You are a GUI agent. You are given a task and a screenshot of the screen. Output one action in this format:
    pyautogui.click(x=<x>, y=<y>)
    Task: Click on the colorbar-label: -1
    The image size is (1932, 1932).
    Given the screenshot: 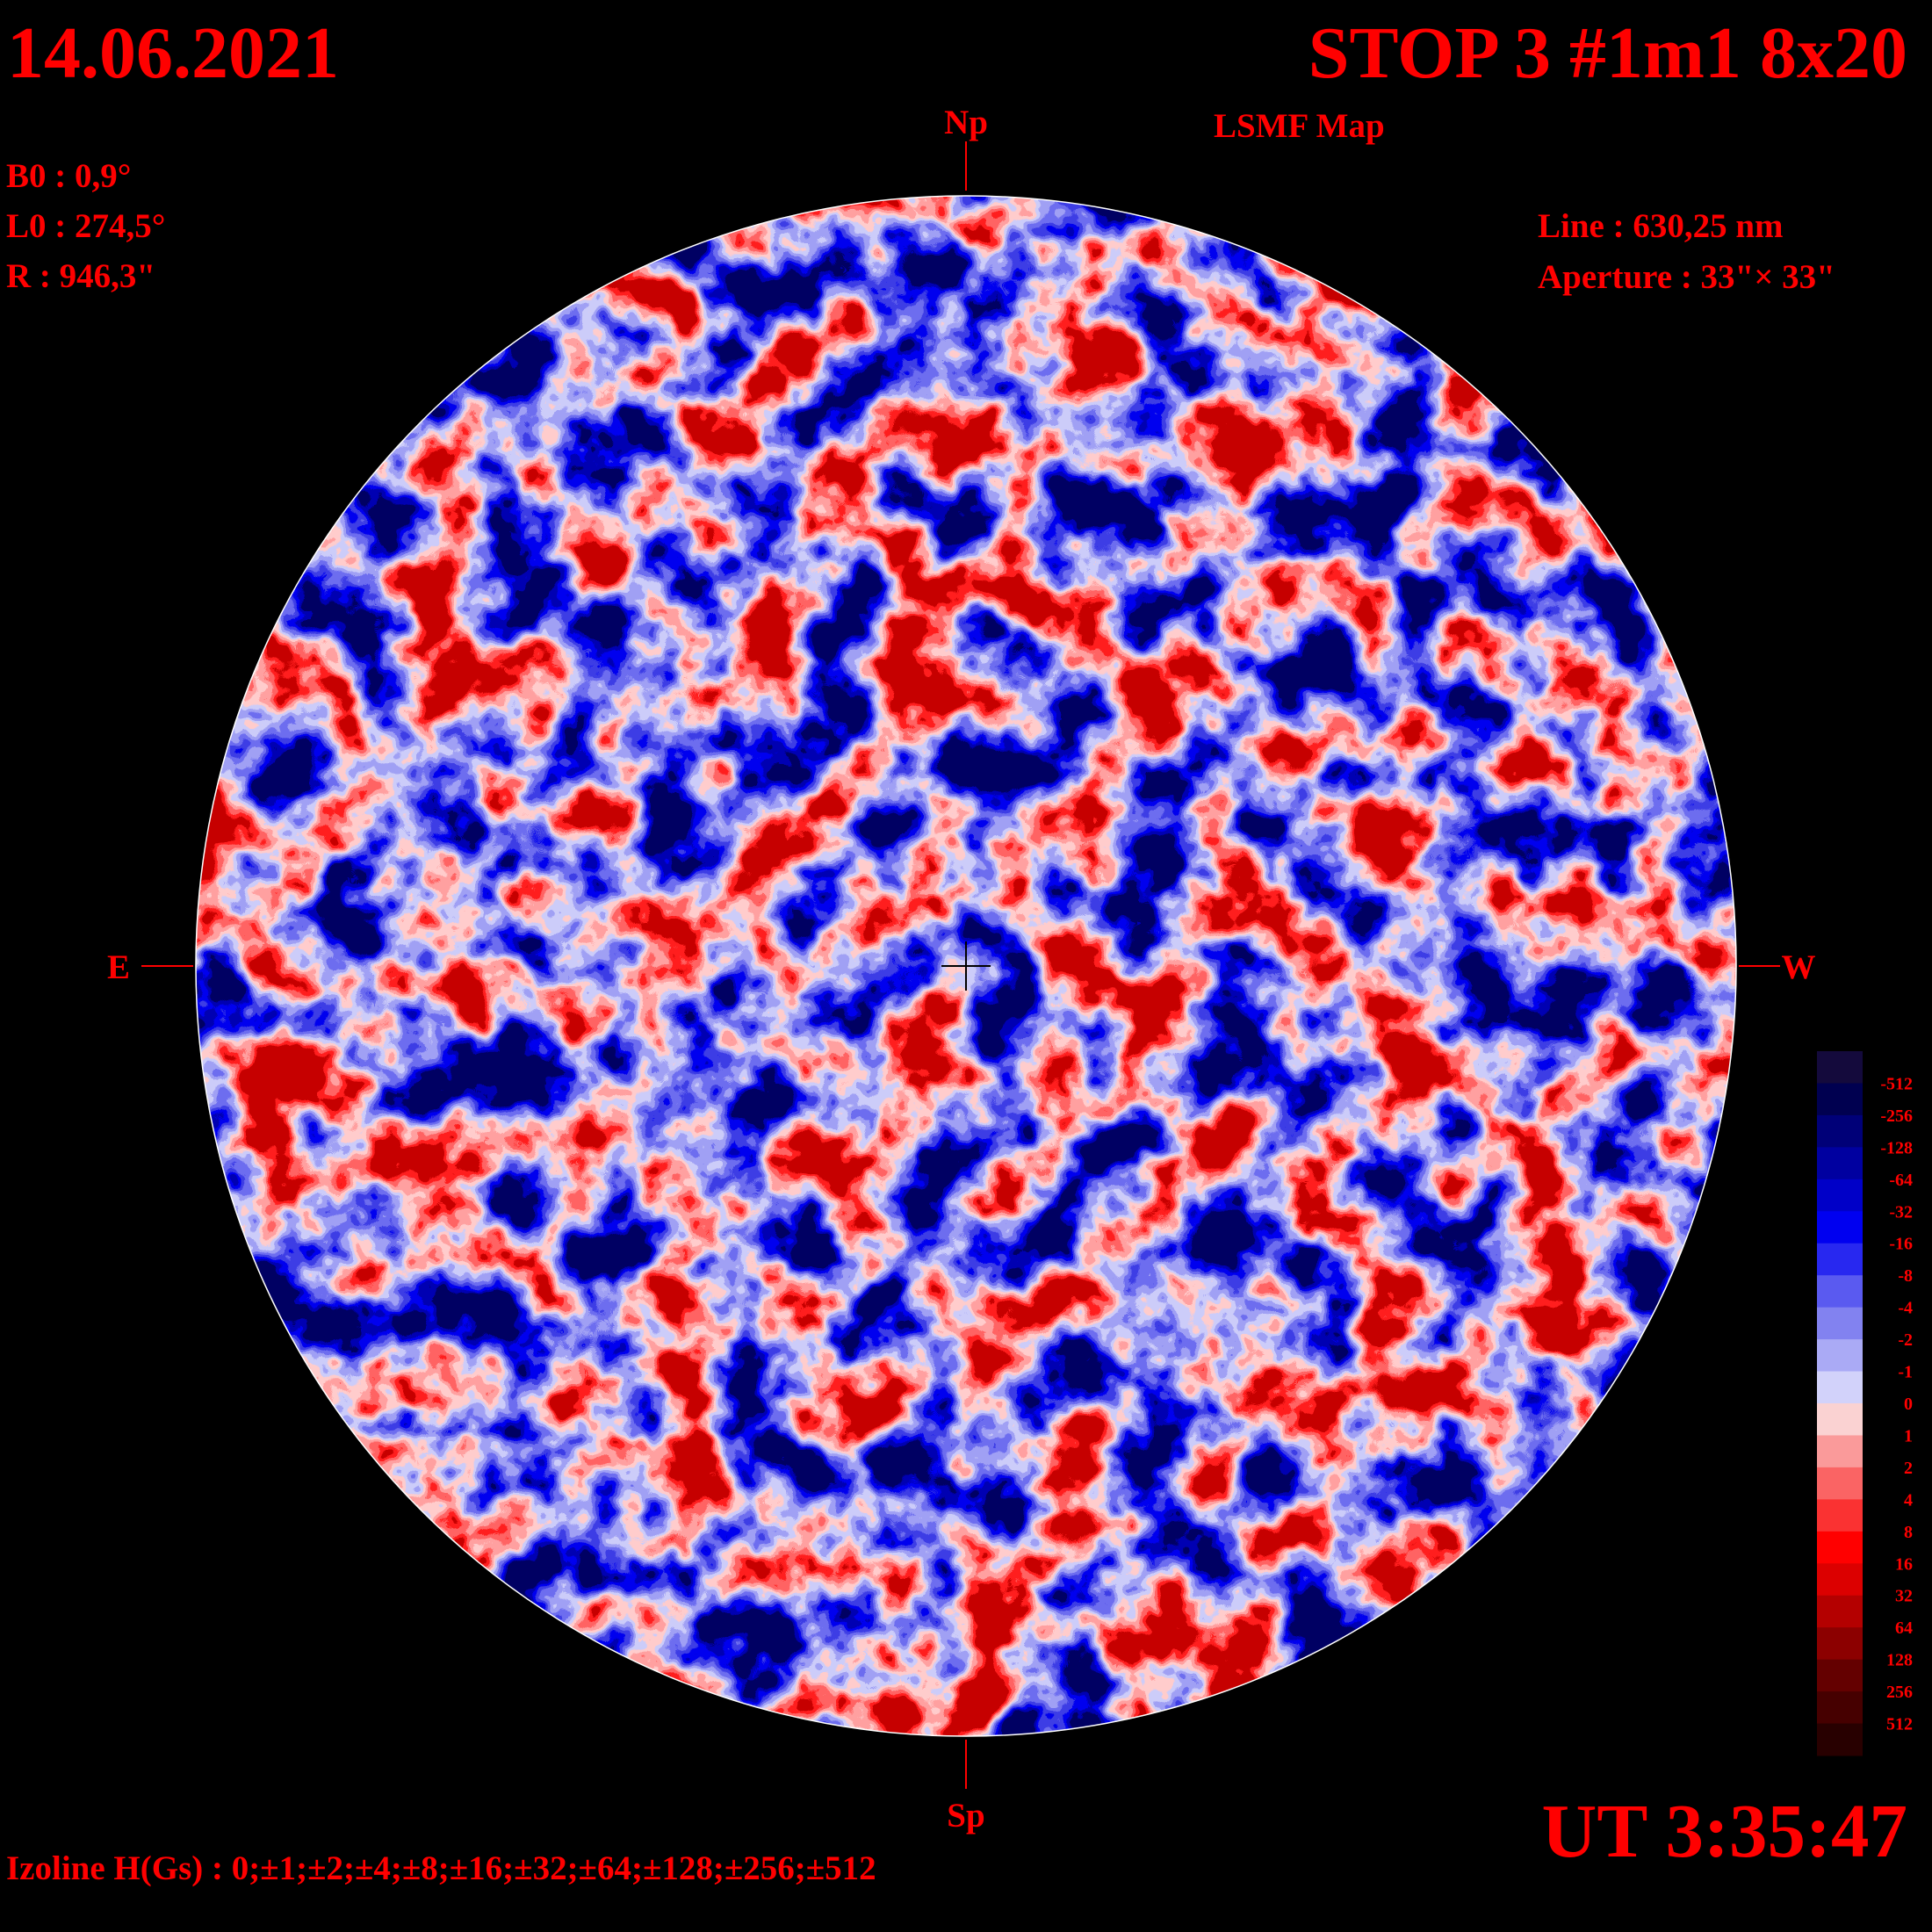 What is the action you would take?
    pyautogui.click(x=1906, y=1372)
    